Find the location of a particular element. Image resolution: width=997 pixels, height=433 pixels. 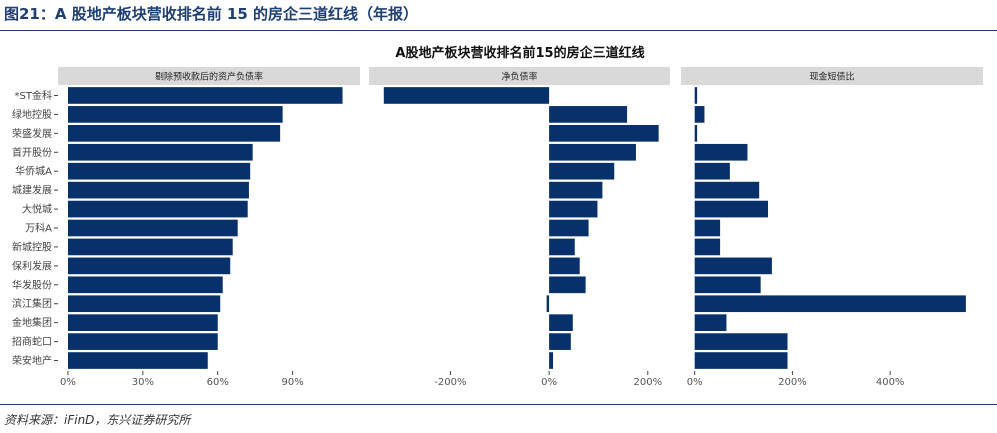

figure-title: 图21：A 股地产板块营收排名前 15 的房企三道红线（年报） is located at coordinates (211, 14).